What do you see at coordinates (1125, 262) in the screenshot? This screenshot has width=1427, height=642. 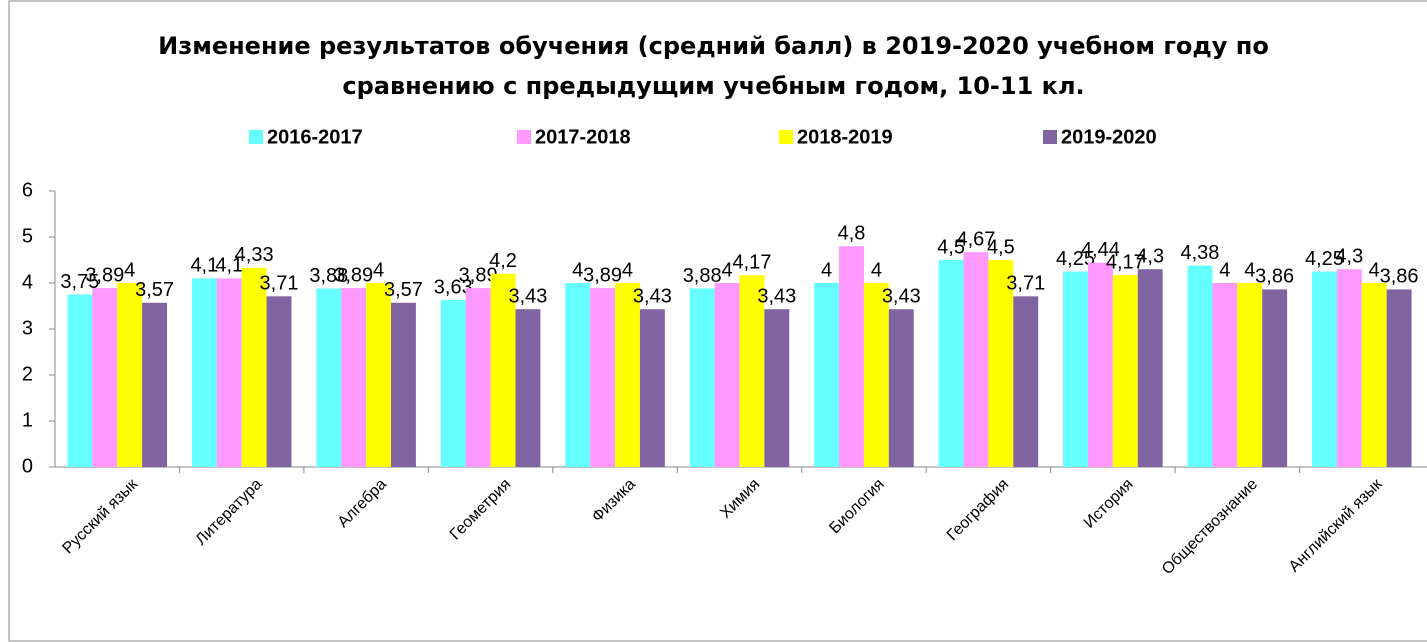 I see `data-label: 4,17` at bounding box center [1125, 262].